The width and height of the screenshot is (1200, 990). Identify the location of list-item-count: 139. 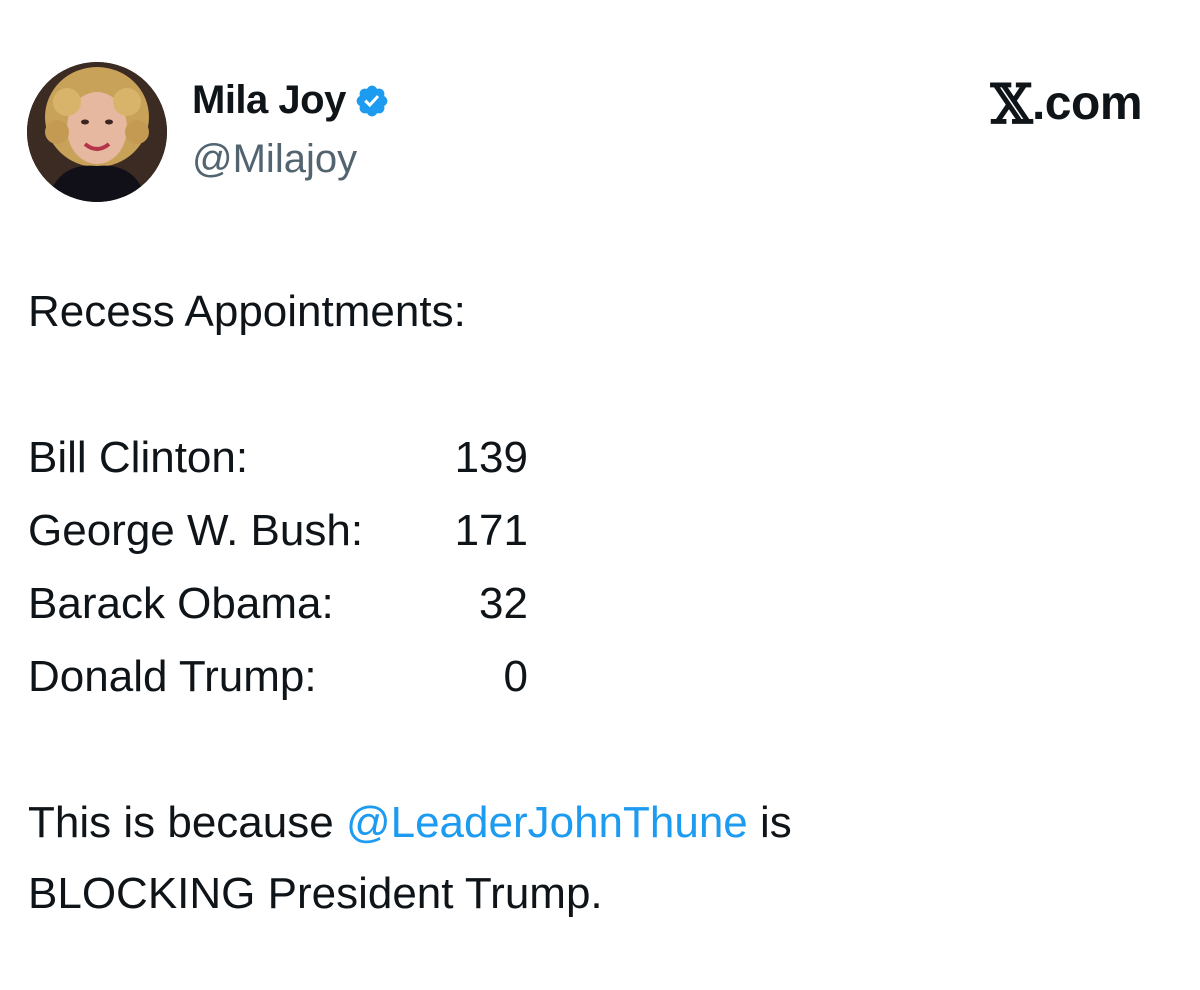
(491, 457).